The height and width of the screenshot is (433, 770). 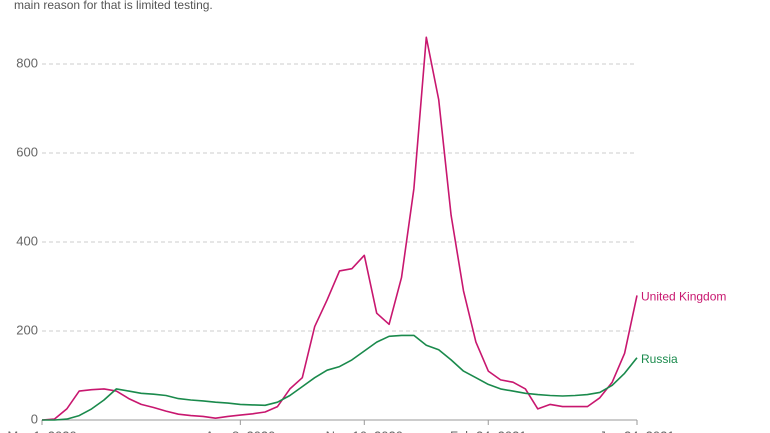 What do you see at coordinates (488, 430) in the screenshot?
I see `x-tick-label: Feb 24, 2021` at bounding box center [488, 430].